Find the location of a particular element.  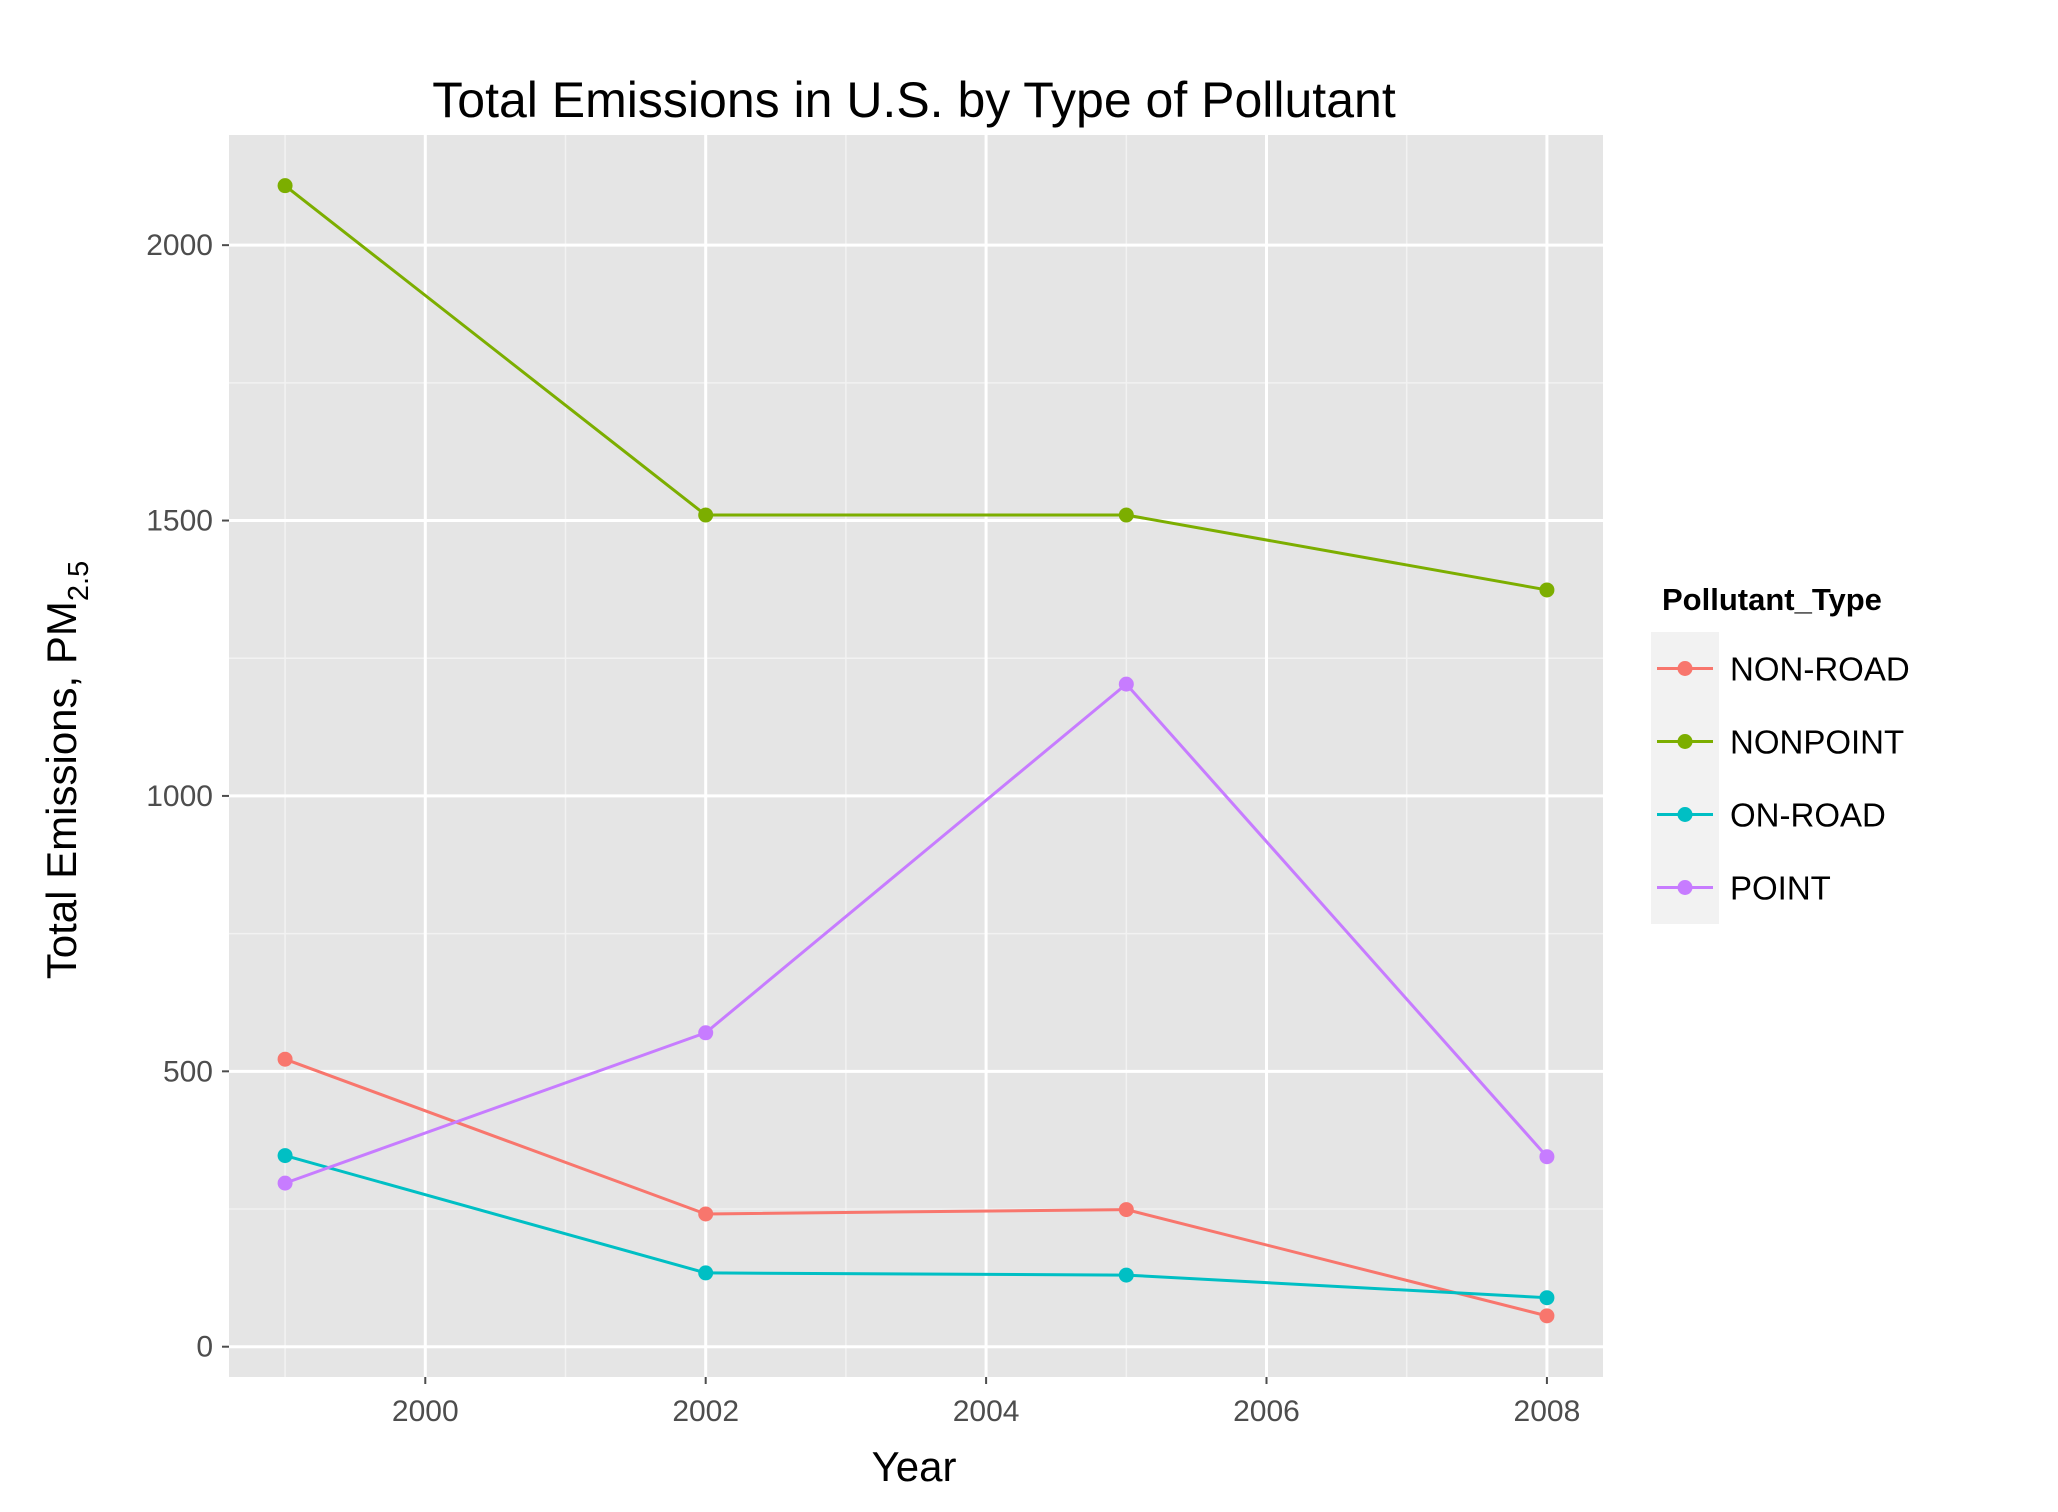

legend-label: NONPOINT is located at coordinates (1817, 742).